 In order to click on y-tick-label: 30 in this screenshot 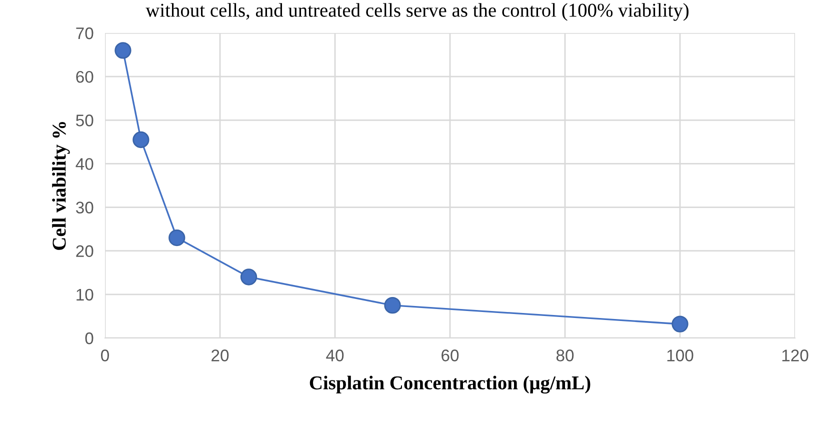, I will do `click(85, 208)`.